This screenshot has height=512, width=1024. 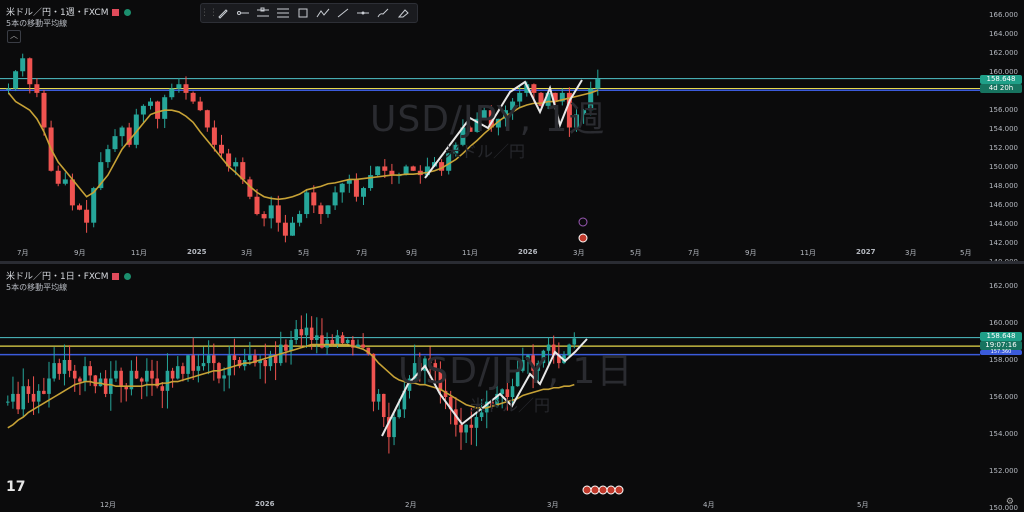 What do you see at coordinates (303, 13) in the screenshot?
I see `rectangle-icon` at bounding box center [303, 13].